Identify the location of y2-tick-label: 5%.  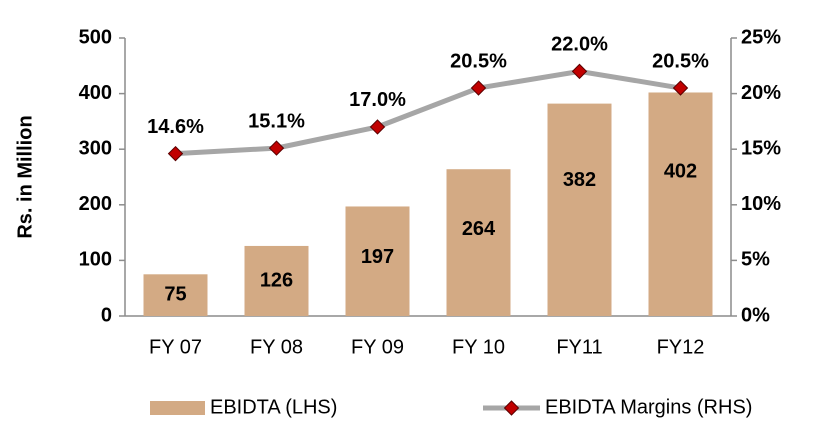
(755, 260).